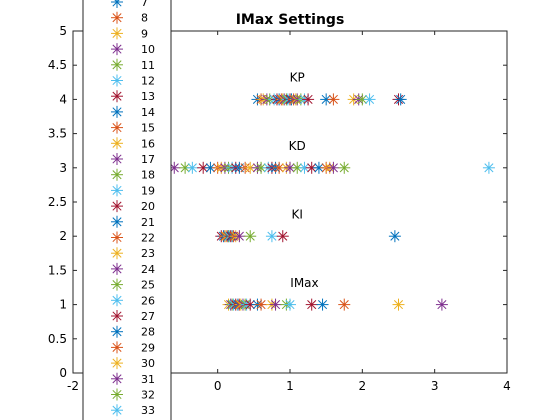  What do you see at coordinates (63, 99) in the screenshot?
I see `y-tick-label: 4` at bounding box center [63, 99].